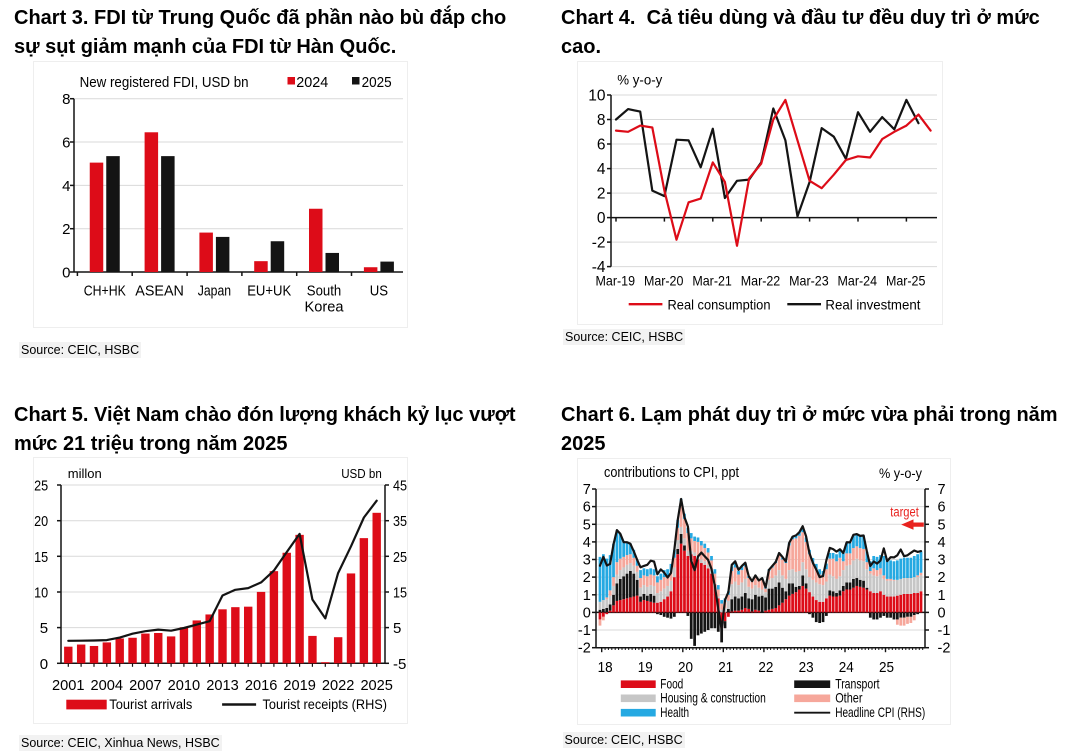 This screenshot has width=1067, height=751. I want to click on svg-text: Real consumption, so click(719, 305).